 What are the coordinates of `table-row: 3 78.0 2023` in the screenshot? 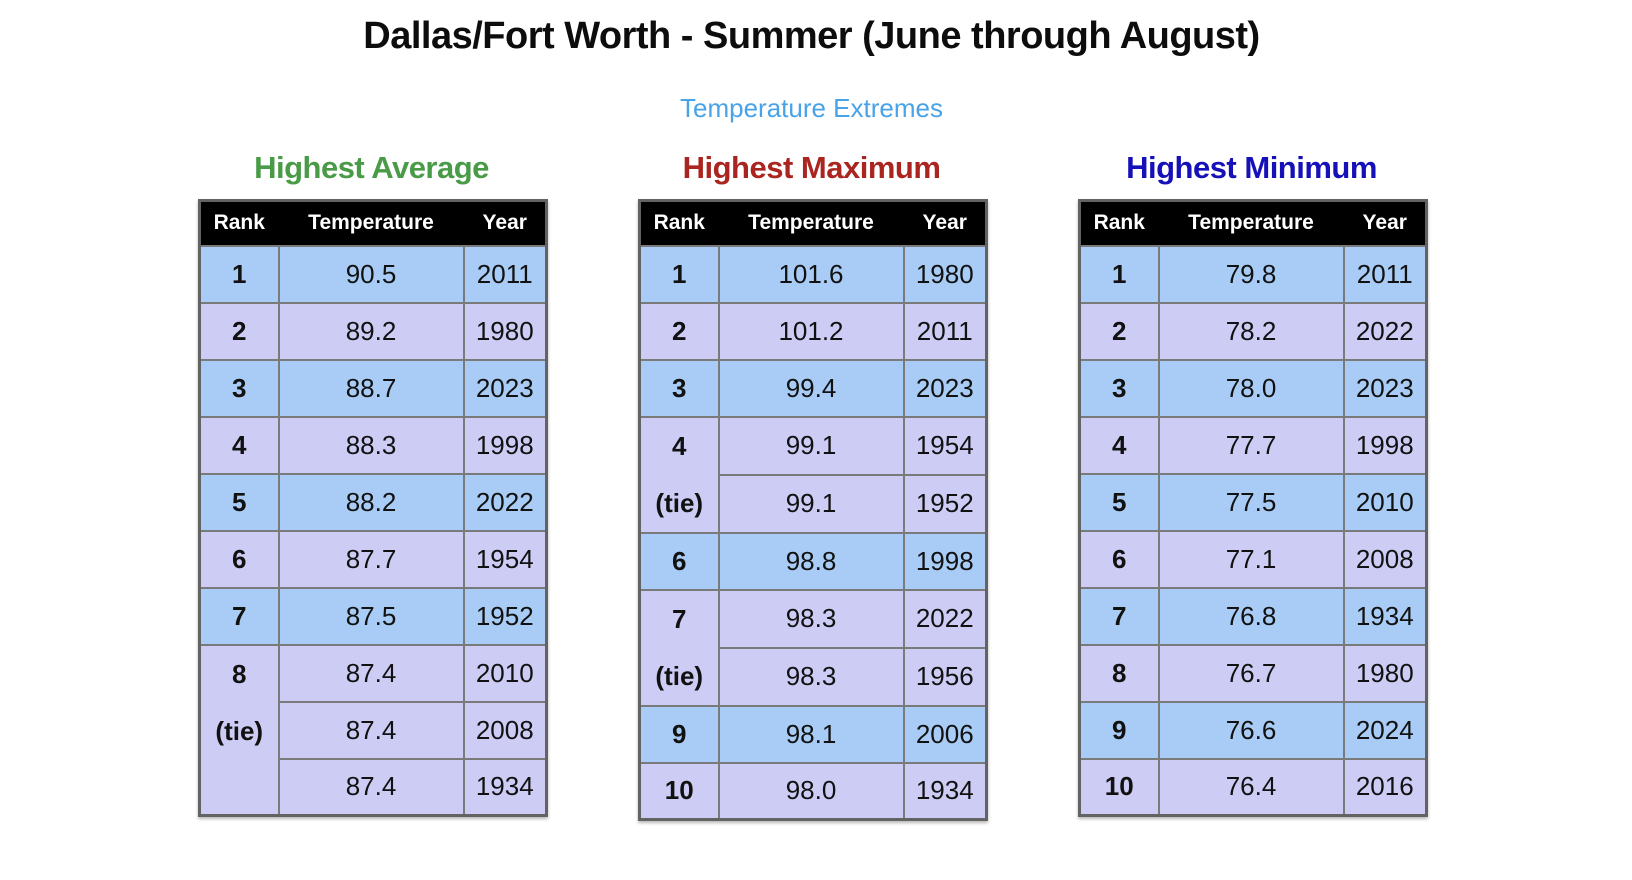 It's located at (1253, 388).